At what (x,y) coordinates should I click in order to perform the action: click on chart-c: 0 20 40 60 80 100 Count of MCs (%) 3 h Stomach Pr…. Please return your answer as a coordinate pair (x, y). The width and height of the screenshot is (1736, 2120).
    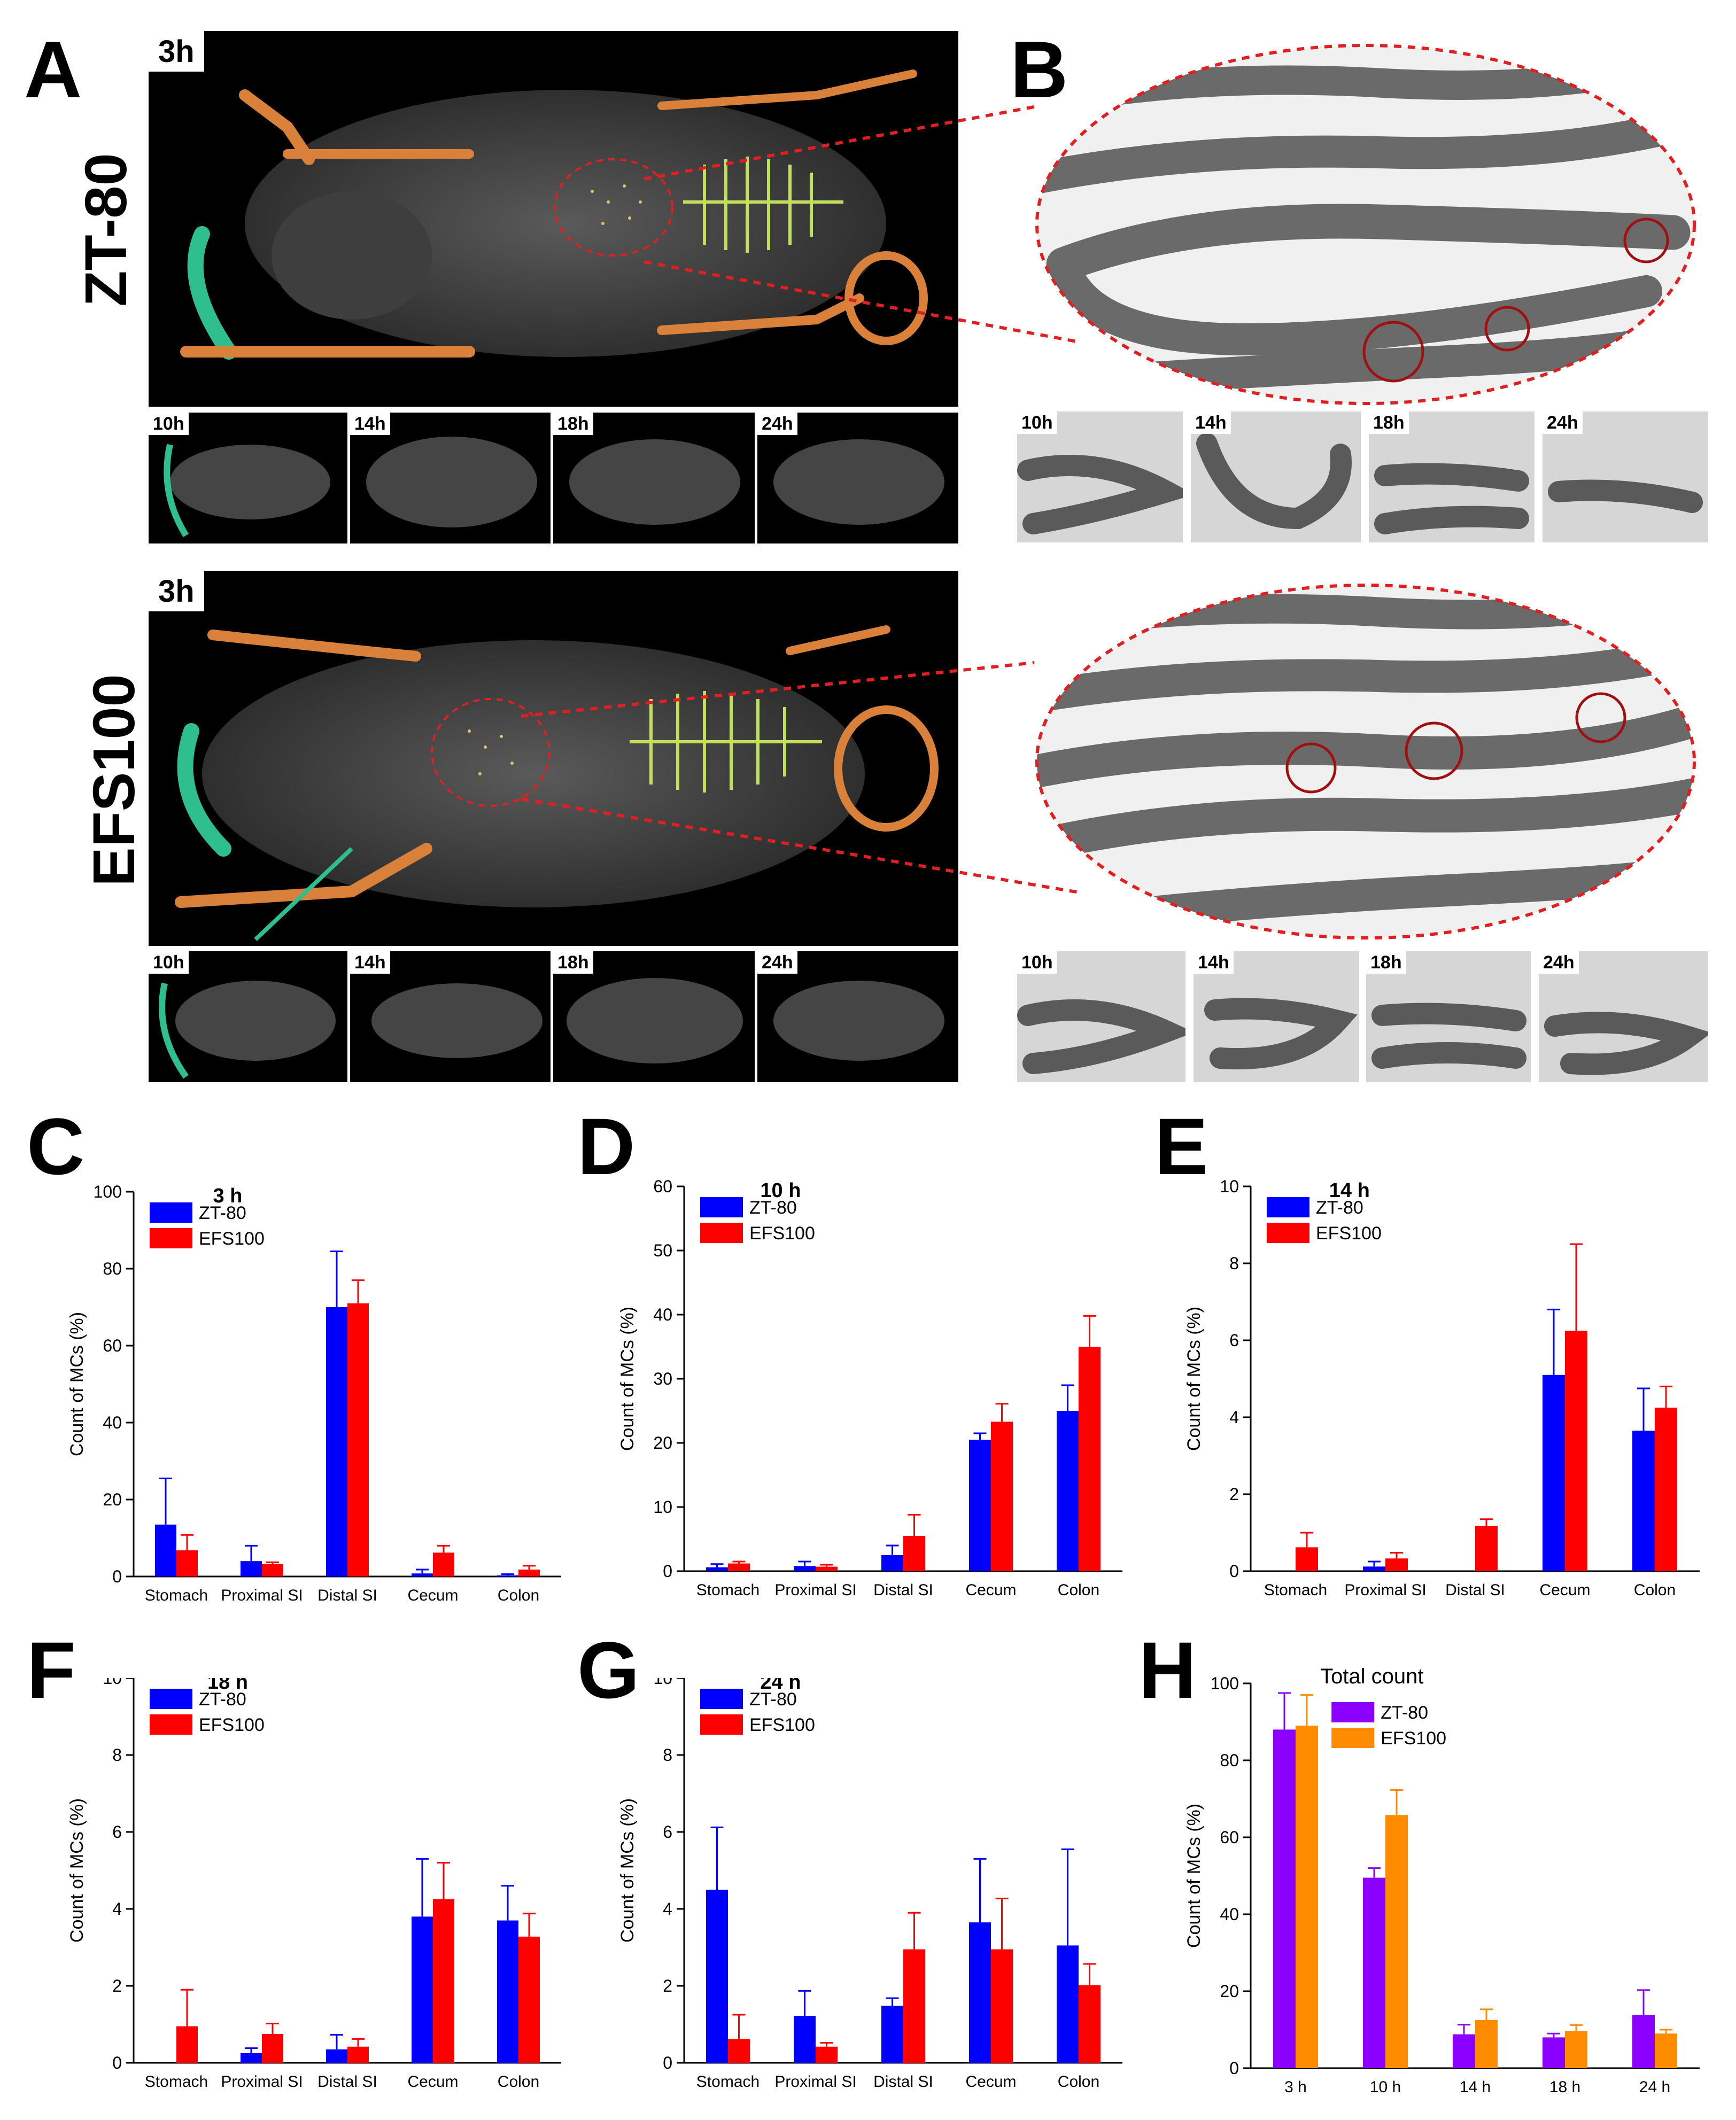
    Looking at the image, I should click on (314, 1393).